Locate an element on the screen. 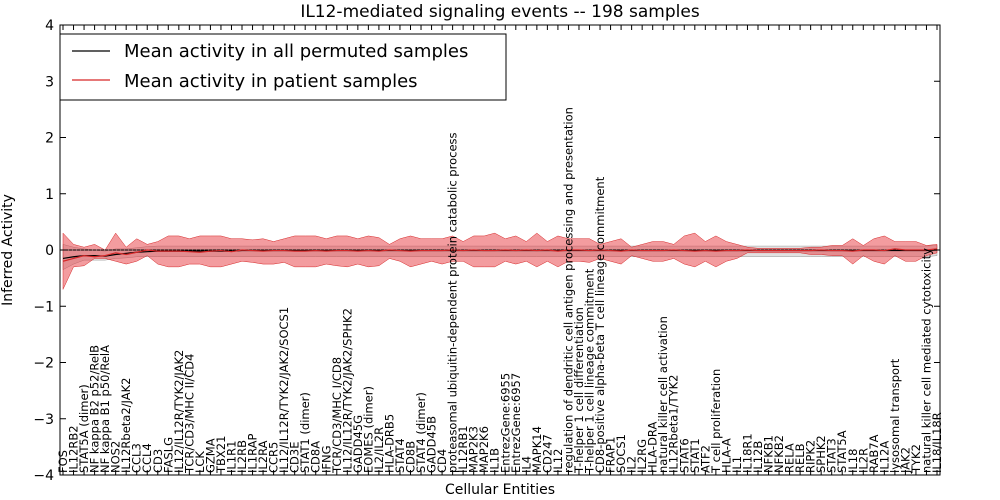 The image size is (1000, 500). x-category-label: RAB7A is located at coordinates (874, 453).